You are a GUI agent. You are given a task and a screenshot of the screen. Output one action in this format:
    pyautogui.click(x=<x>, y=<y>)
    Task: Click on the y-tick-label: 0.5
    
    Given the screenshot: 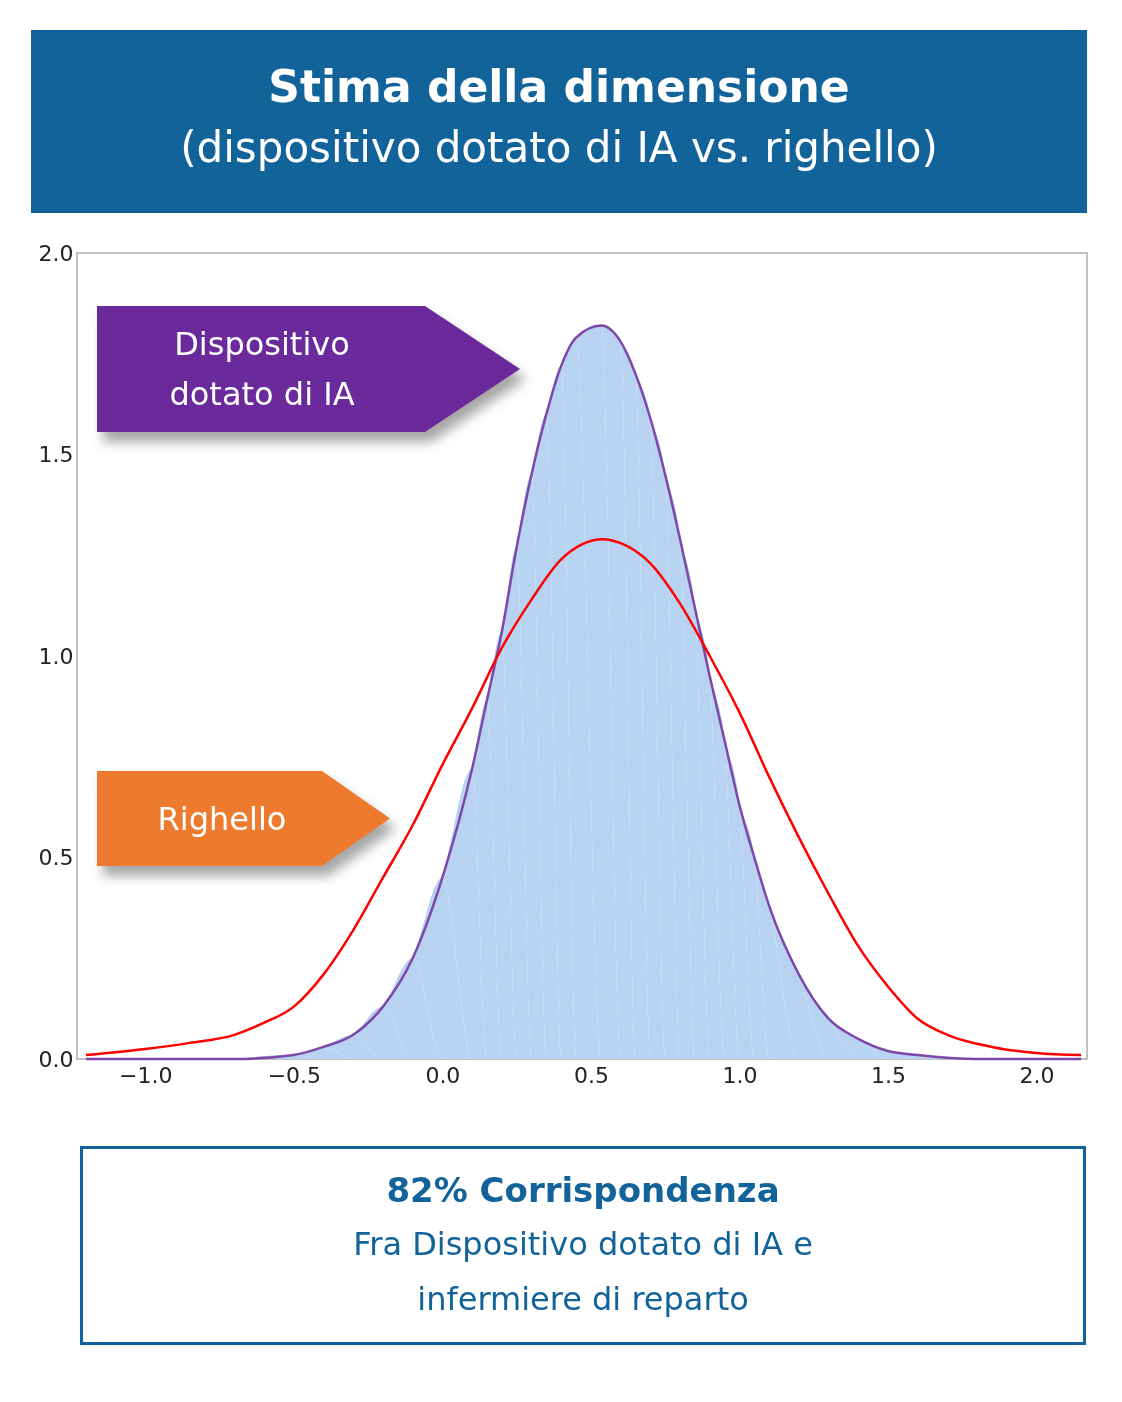 What is the action you would take?
    pyautogui.click(x=56, y=857)
    